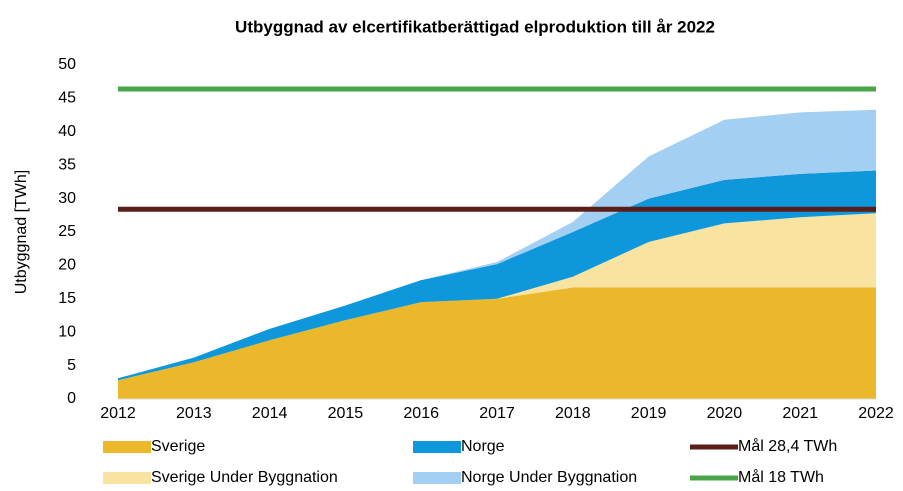 Image resolution: width=903 pixels, height=491 pixels. I want to click on legend-label: Sverige, so click(178, 446).